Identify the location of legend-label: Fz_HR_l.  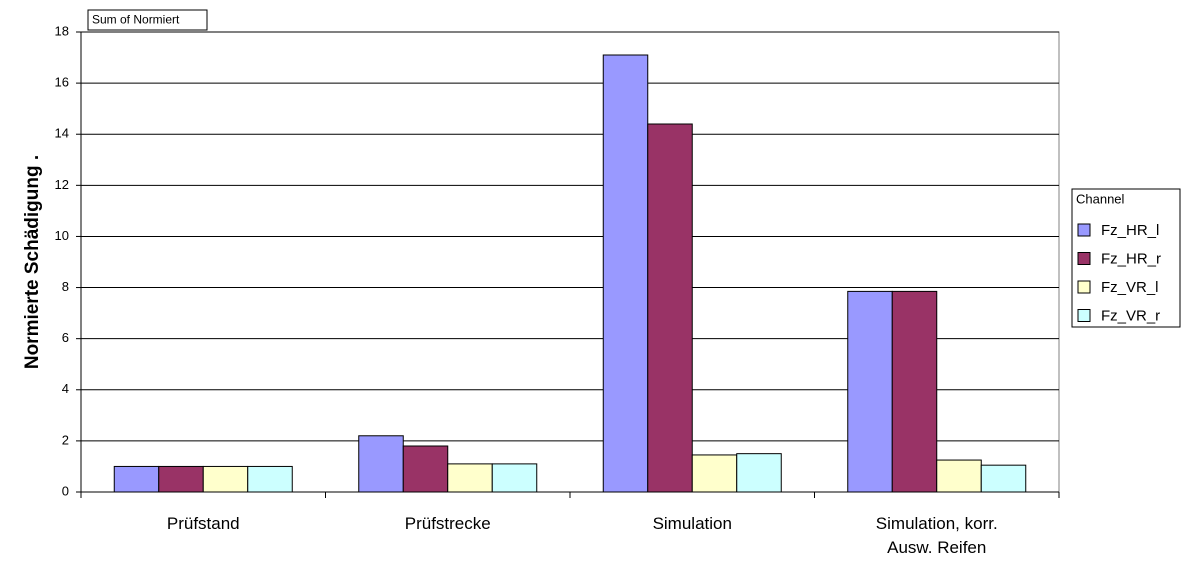
(1130, 230).